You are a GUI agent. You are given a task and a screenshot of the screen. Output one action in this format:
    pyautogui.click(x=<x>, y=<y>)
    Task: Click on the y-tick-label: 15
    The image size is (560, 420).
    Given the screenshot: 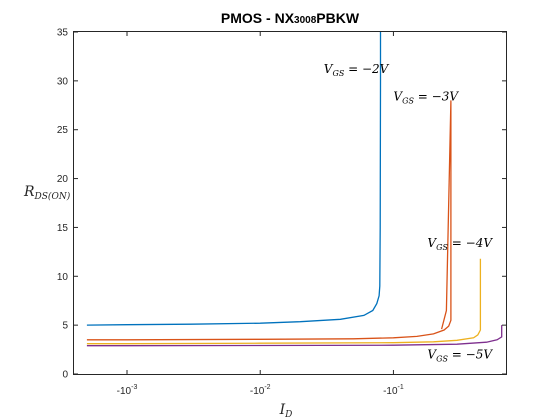 What is the action you would take?
    pyautogui.click(x=63, y=228)
    